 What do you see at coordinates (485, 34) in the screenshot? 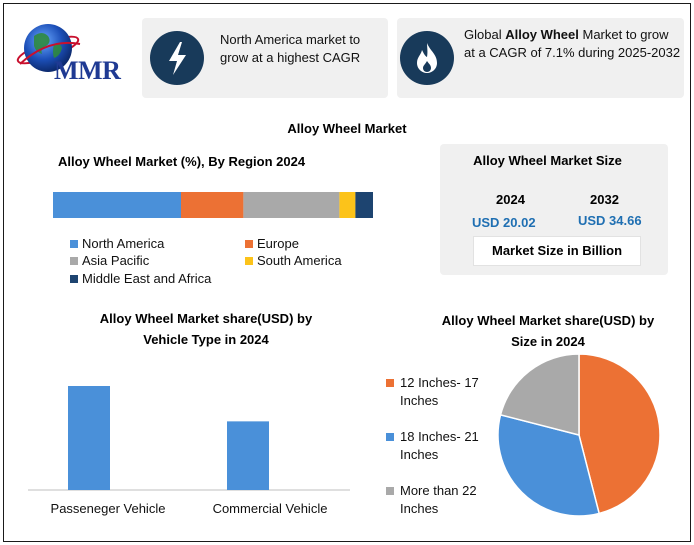
I see `highlight-text-prefix: Global` at bounding box center [485, 34].